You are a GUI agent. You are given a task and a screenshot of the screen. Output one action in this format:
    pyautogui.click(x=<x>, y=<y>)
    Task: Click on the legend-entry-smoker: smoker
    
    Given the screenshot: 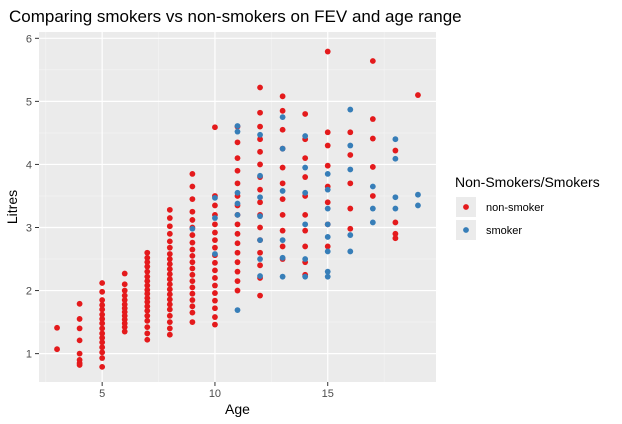 What is the action you would take?
    pyautogui.click(x=489, y=230)
    